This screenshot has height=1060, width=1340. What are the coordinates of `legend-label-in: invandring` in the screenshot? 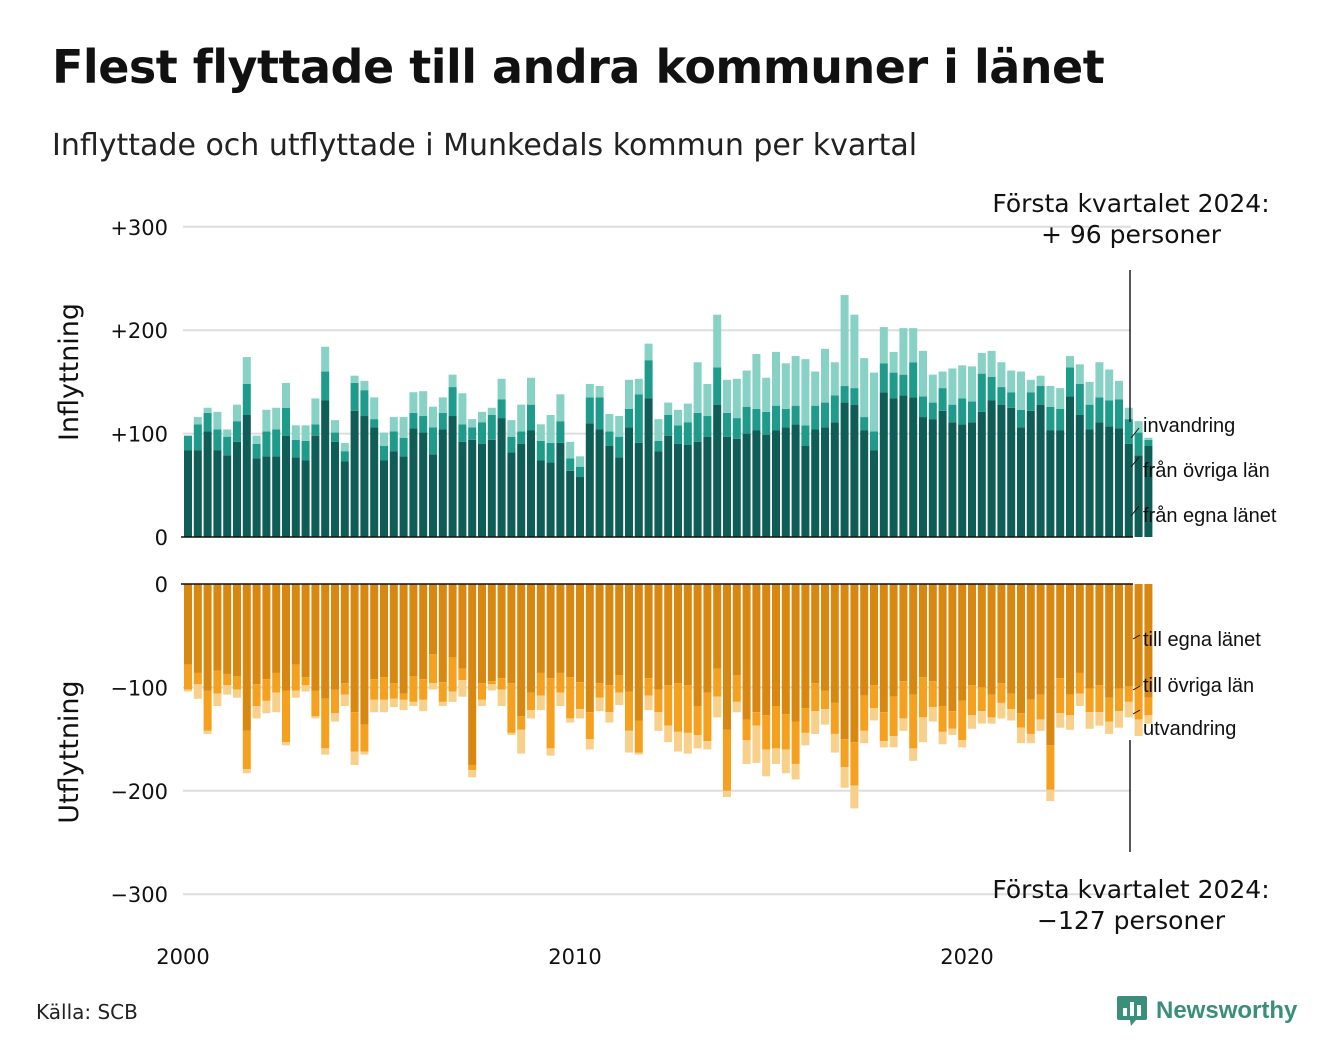 It's located at (1189, 426).